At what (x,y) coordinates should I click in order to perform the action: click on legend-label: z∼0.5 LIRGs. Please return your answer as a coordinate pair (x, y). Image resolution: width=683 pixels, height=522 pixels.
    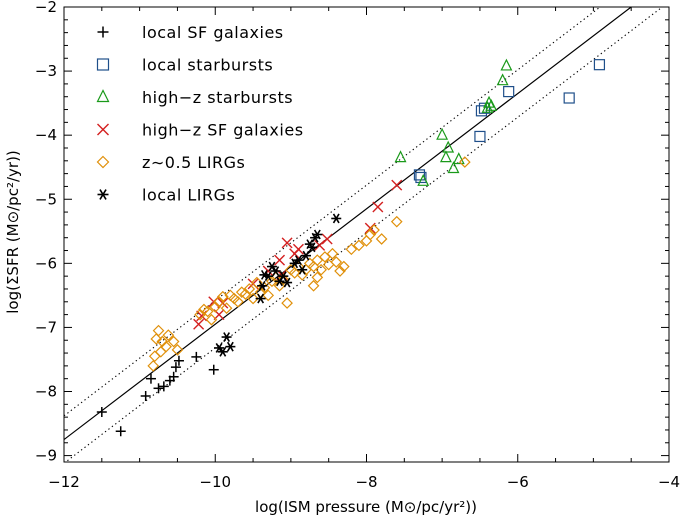
    Looking at the image, I should click on (193, 162).